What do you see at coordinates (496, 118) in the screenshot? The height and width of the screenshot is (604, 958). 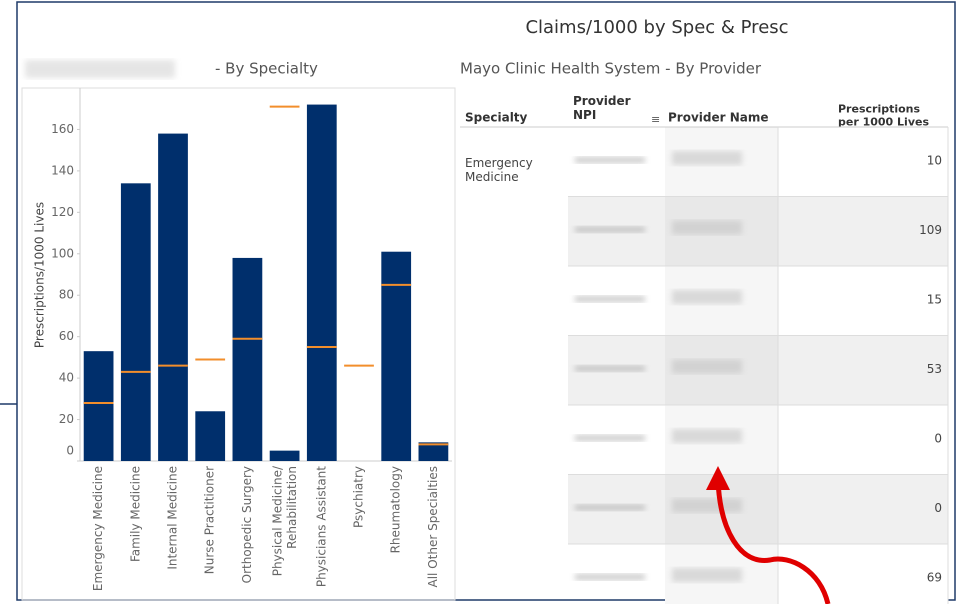 I see `column-header: Specialty` at bounding box center [496, 118].